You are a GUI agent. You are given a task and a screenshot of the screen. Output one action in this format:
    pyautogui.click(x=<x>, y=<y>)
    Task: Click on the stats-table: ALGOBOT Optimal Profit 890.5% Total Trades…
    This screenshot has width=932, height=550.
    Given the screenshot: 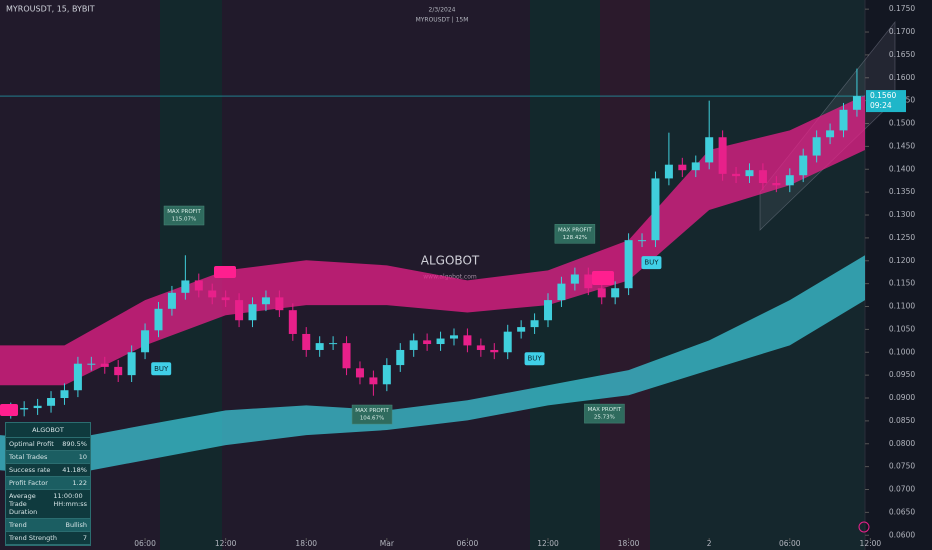 What is the action you would take?
    pyautogui.click(x=48, y=484)
    